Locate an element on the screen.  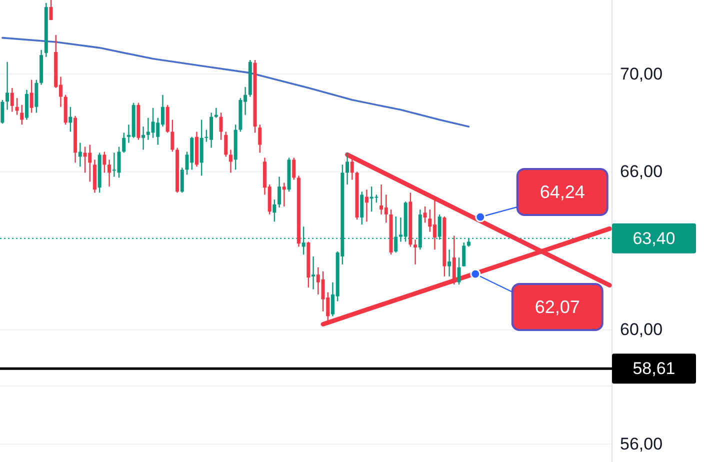
annotation: 62,07 is located at coordinates (557, 307).